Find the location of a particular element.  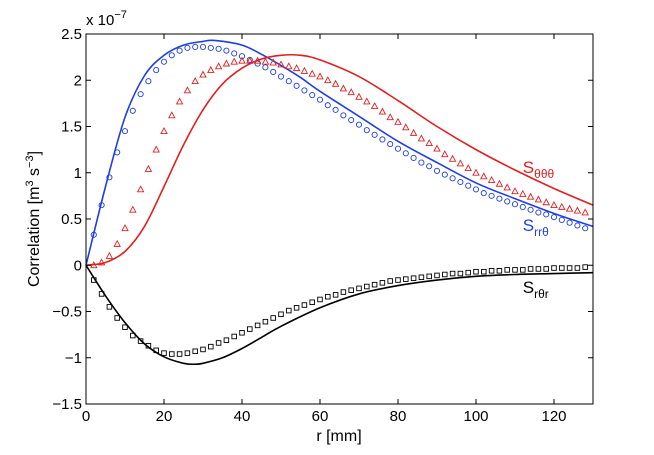

y-tick-label: 2 is located at coordinates (78, 80).